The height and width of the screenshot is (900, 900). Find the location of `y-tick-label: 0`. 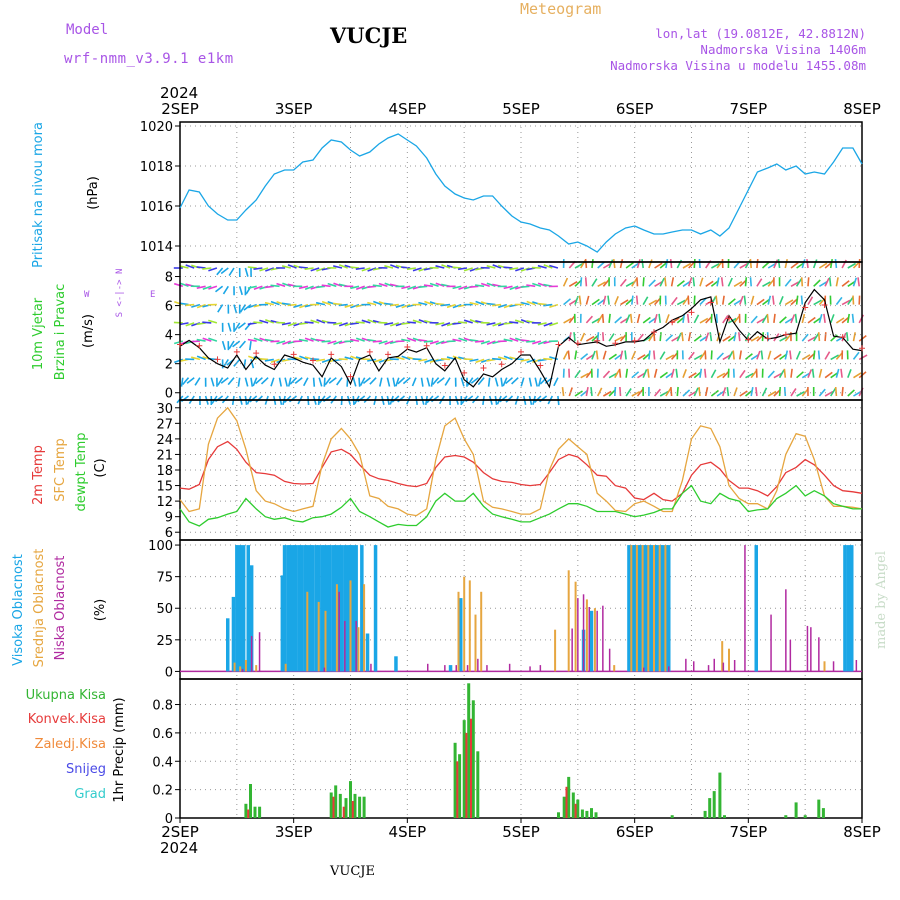

y-tick-label: 0 is located at coordinates (169, 819).